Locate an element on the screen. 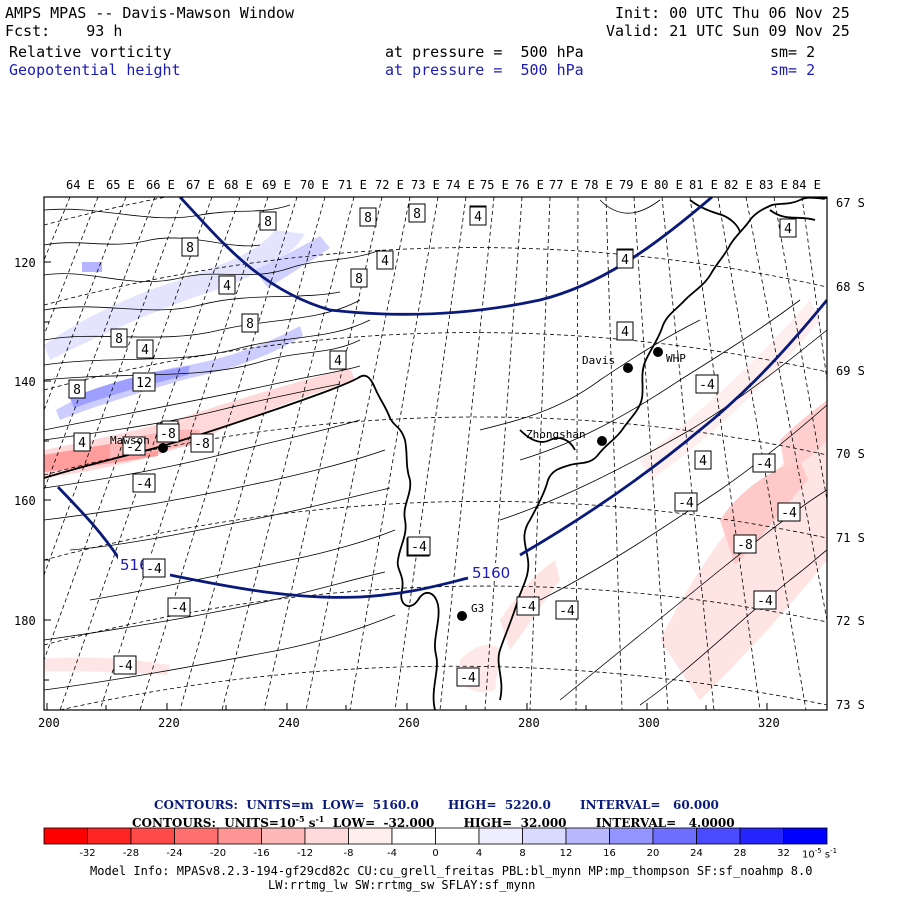 The image size is (900, 900). colorbar-tick-label: 28 is located at coordinates (740, 853).